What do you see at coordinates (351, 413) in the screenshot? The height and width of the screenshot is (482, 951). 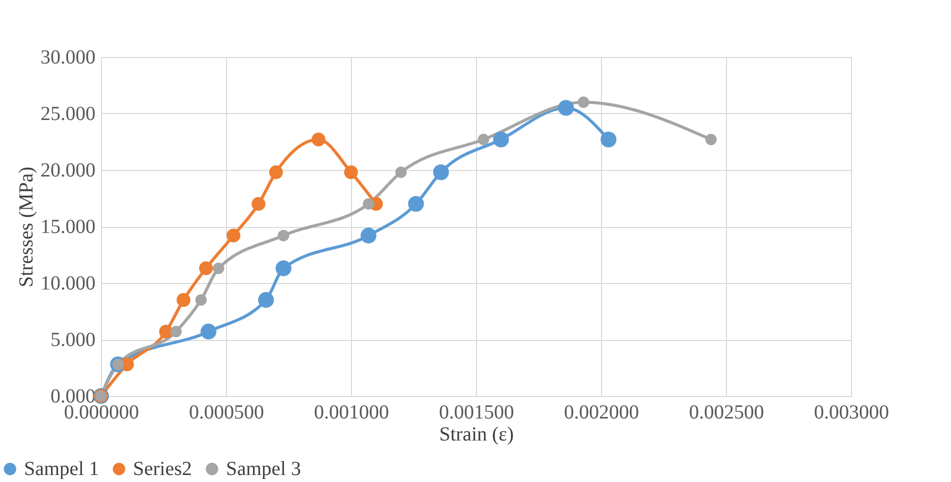 I see `x-tick-label: 0.001000` at bounding box center [351, 413].